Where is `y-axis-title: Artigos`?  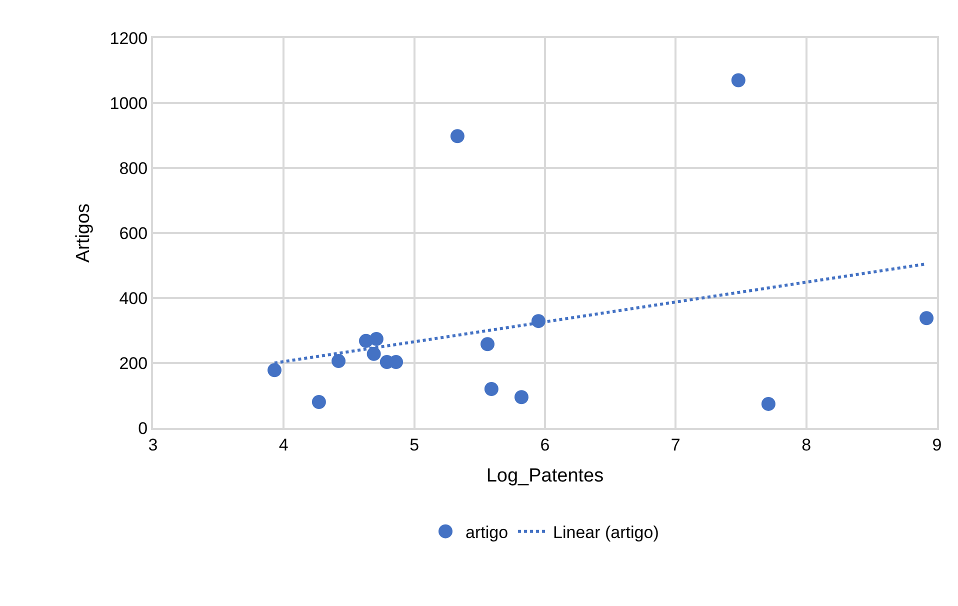 y-axis-title: Artigos is located at coordinates (83, 233).